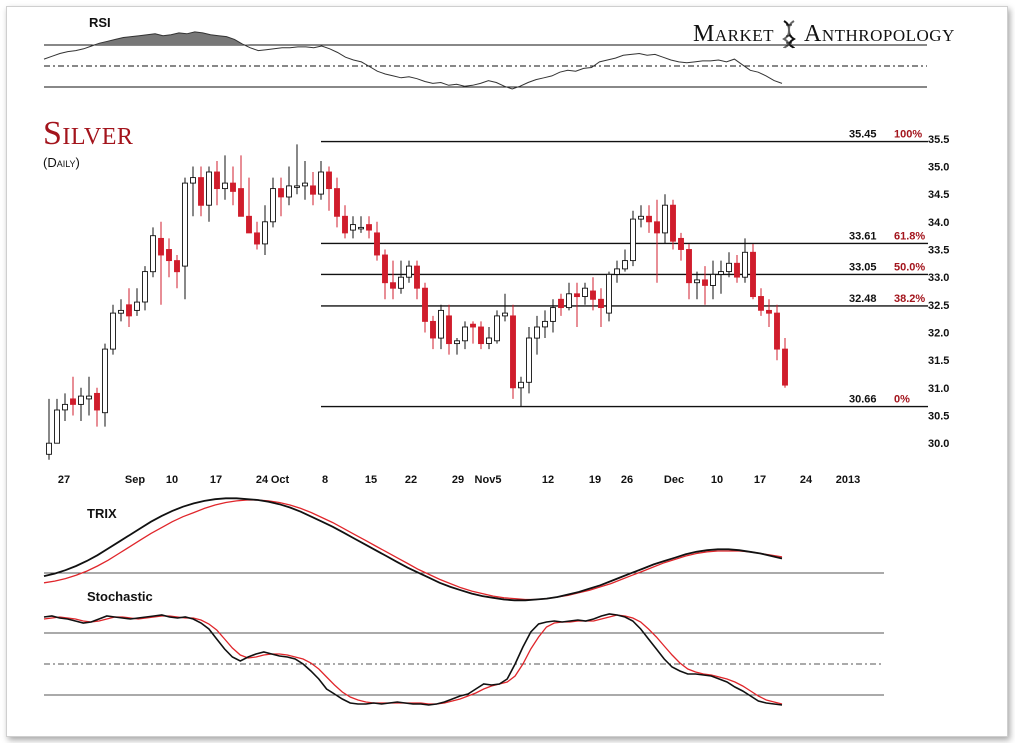  What do you see at coordinates (938, 278) in the screenshot?
I see `y-tick-label: 33.0` at bounding box center [938, 278].